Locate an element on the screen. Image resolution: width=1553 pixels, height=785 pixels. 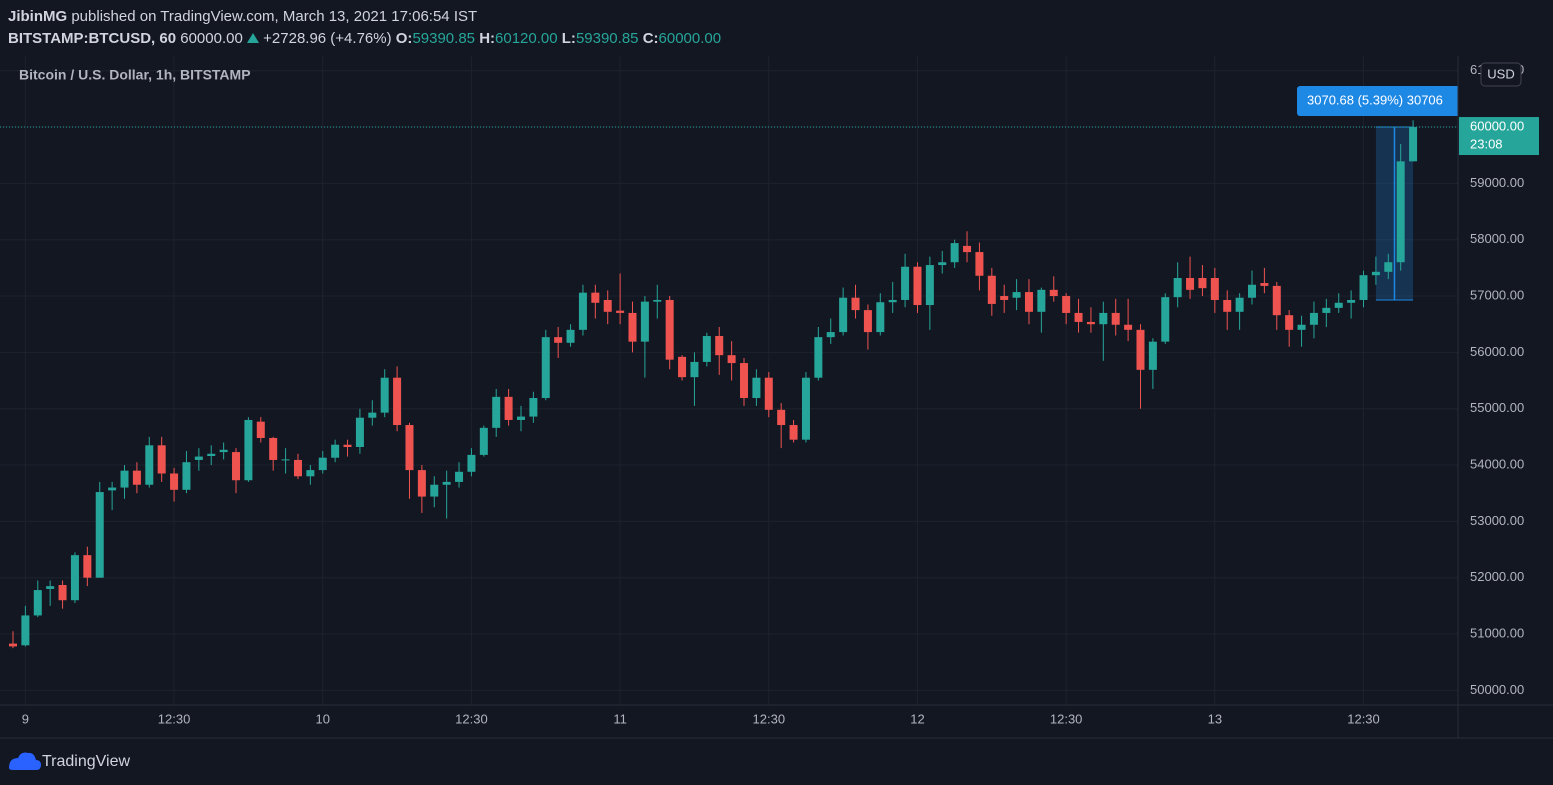
x-tick-label: 13 is located at coordinates (1215, 718).